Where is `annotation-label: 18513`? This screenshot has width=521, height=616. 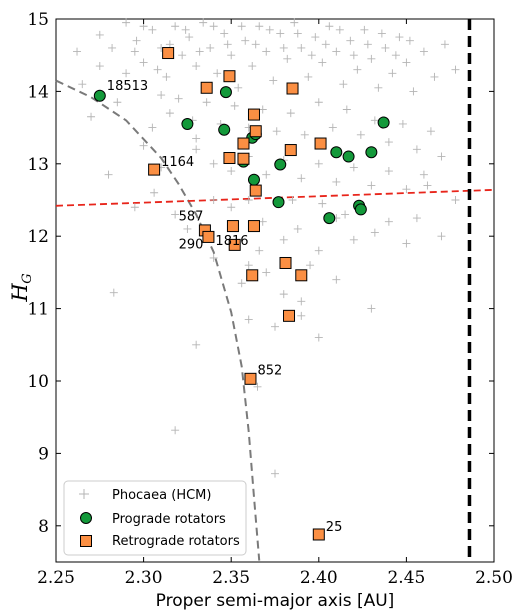 annotation-label: 18513 is located at coordinates (127, 86).